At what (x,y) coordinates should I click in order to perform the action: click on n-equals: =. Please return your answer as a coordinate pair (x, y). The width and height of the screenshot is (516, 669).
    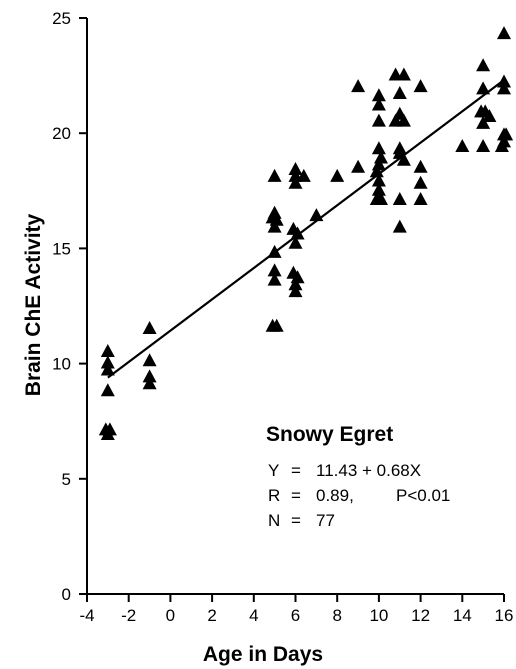
    Looking at the image, I should click on (296, 520).